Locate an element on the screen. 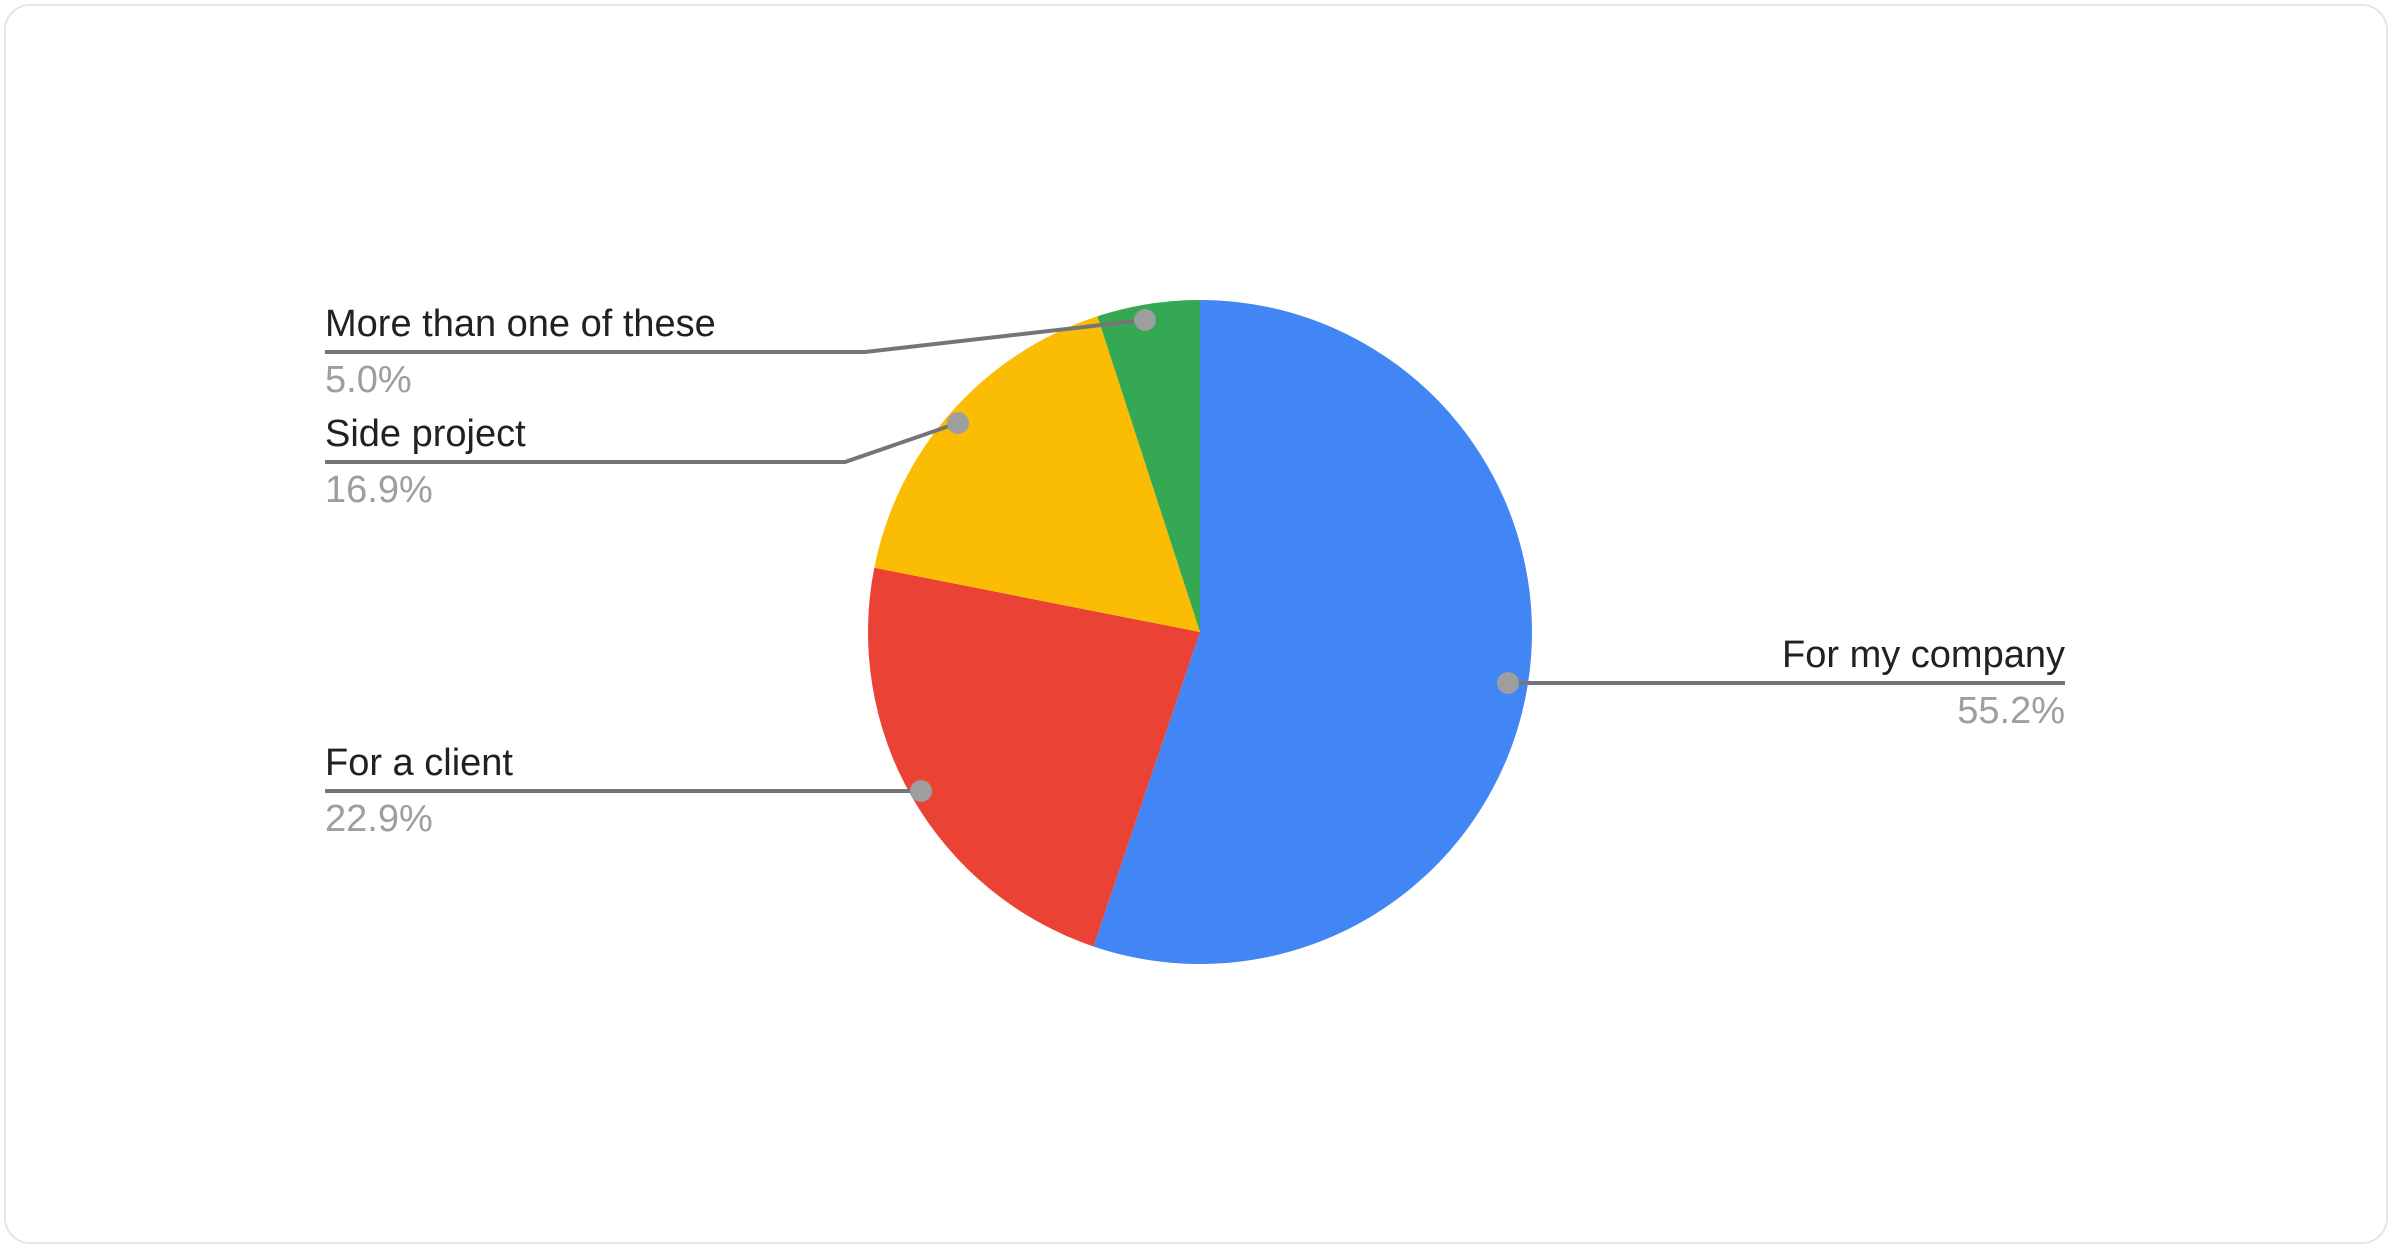  slice-label-for-a-client: For a client is located at coordinates (419, 763).